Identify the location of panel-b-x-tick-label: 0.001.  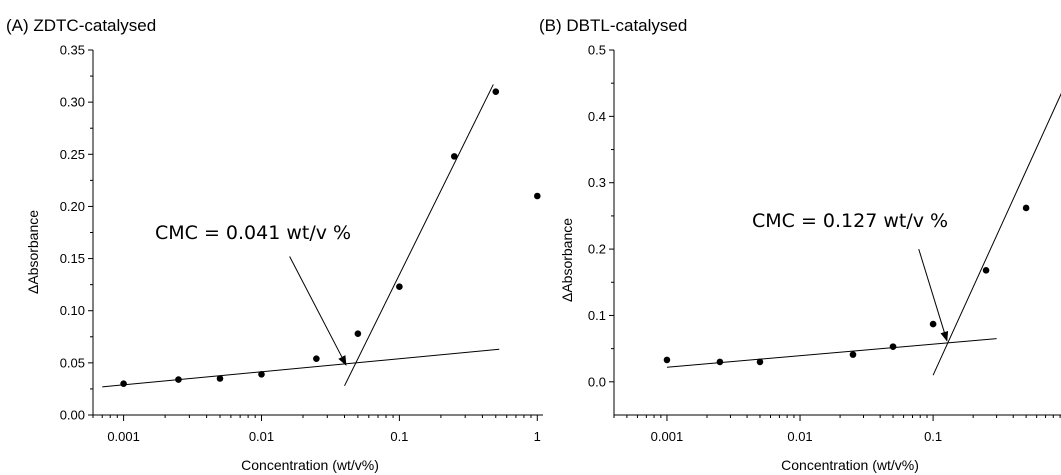
(667, 436).